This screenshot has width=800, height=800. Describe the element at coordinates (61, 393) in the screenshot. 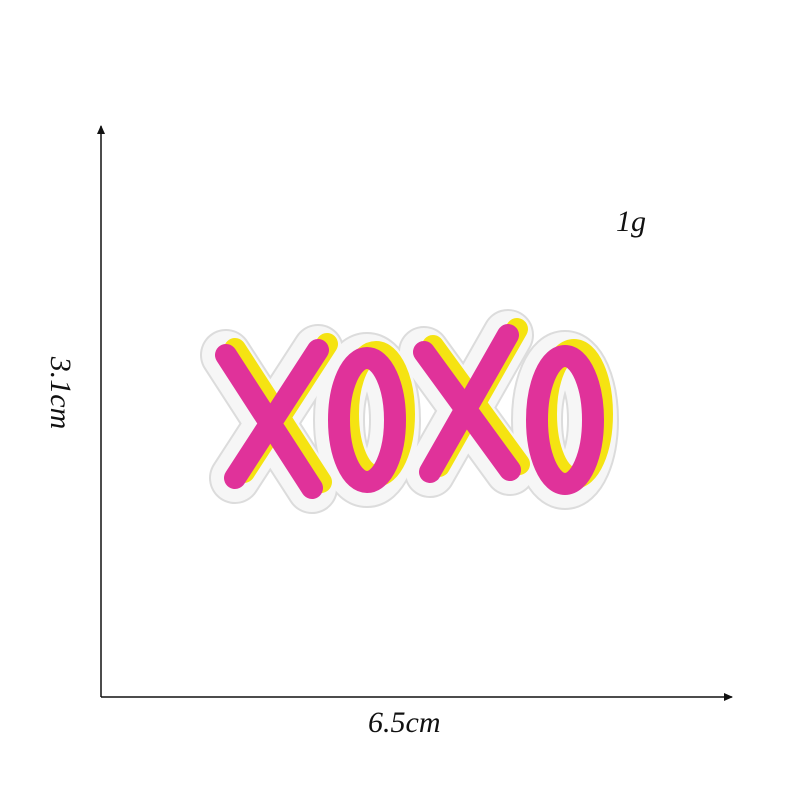

I see `height-label: 3.1cm` at that location.